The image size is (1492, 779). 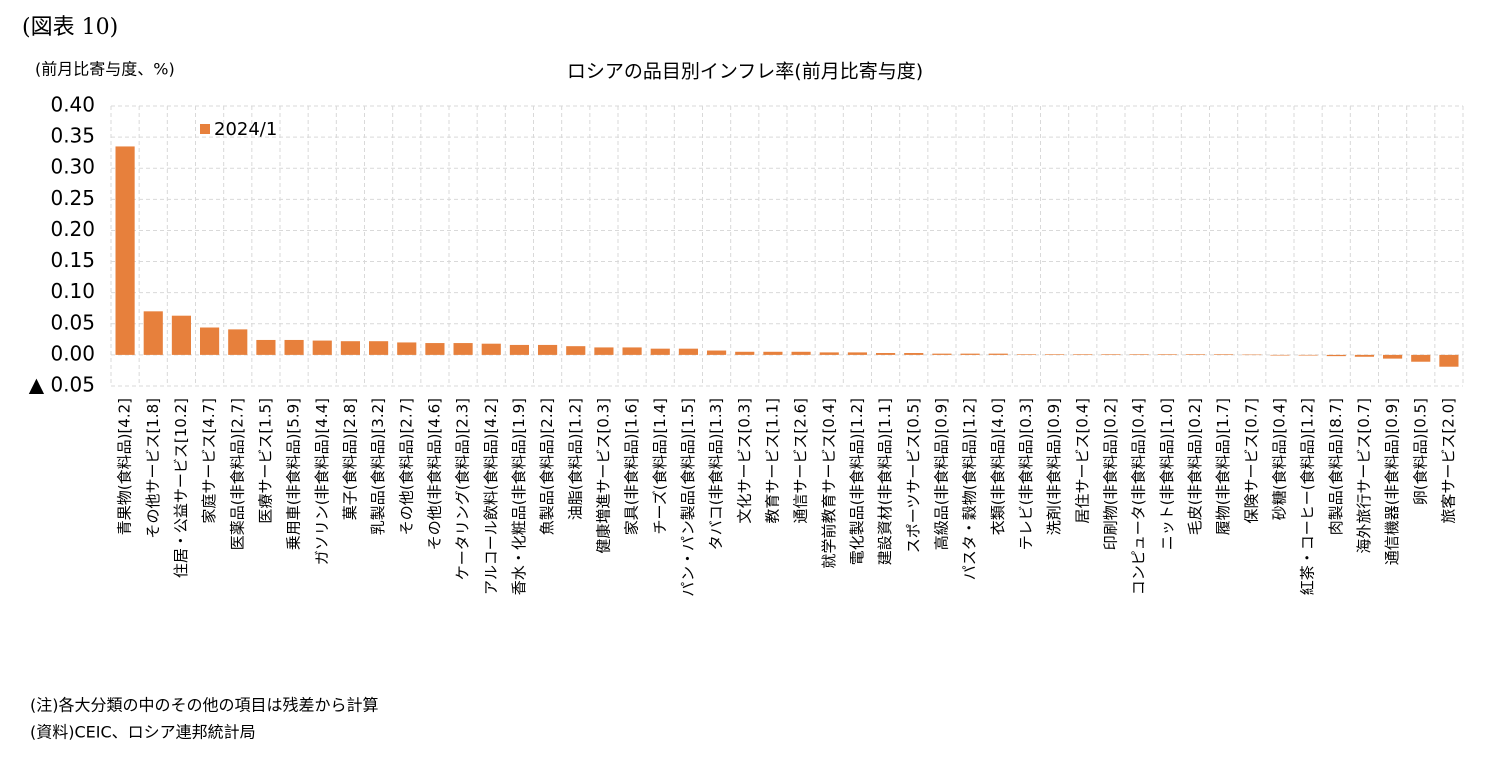 I want to click on x-tick-label: 油脂(食料品)[1.2], so click(x=575, y=459).